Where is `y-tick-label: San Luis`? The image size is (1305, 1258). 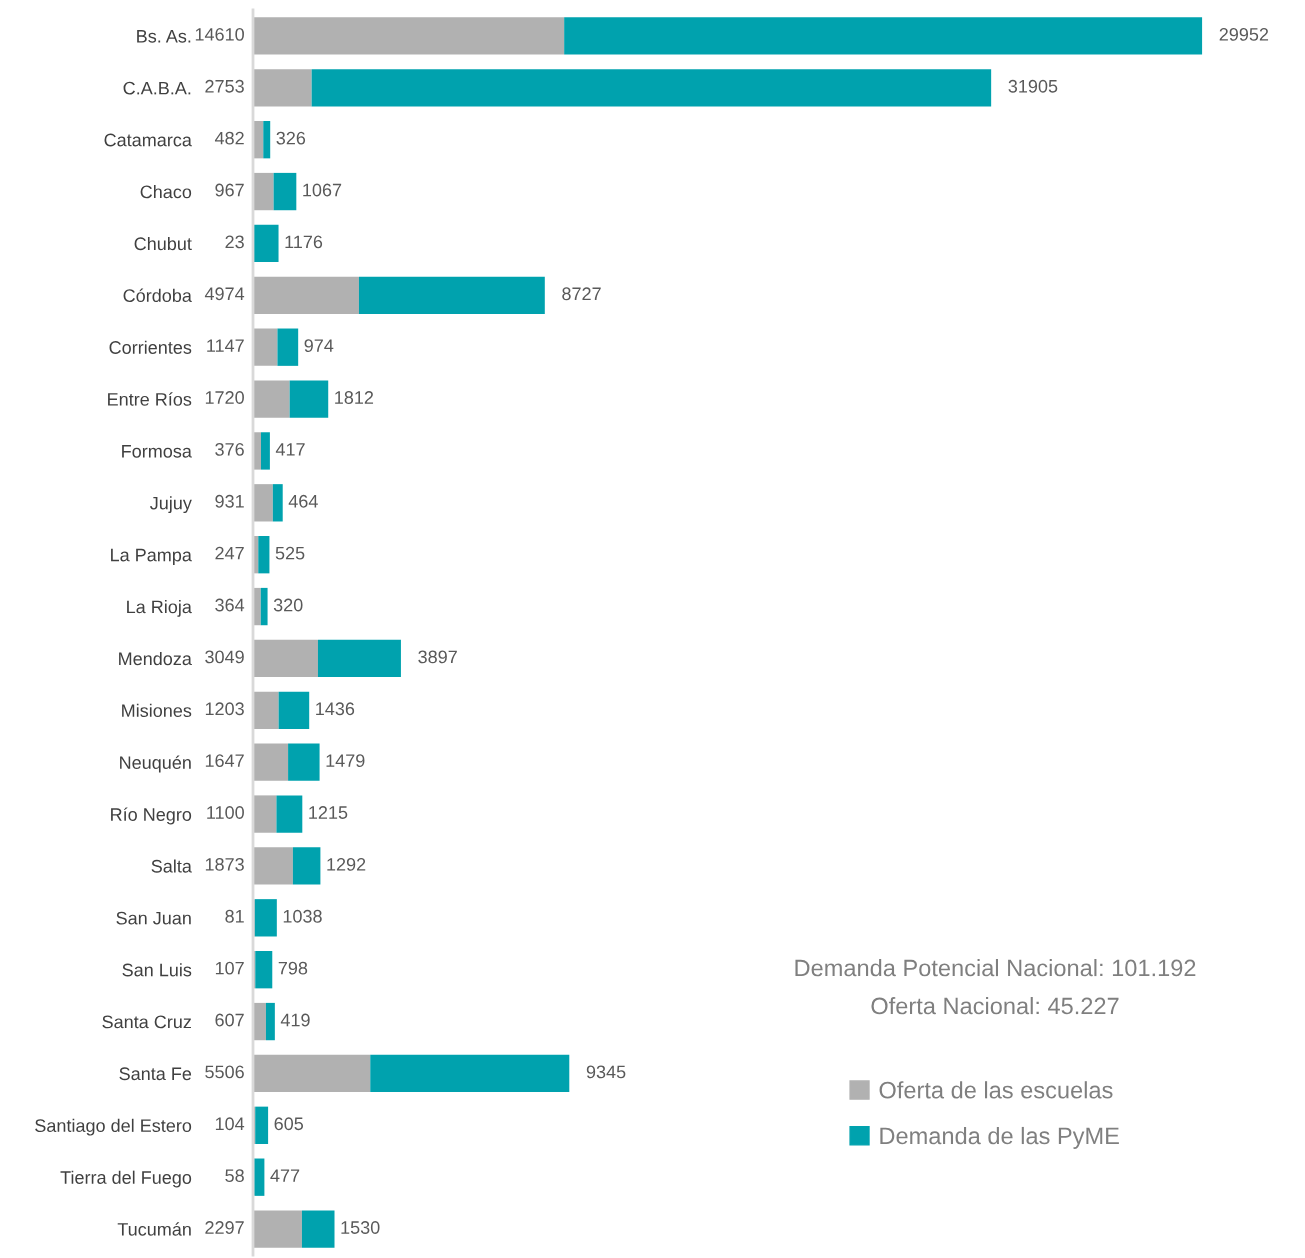
y-tick-label: San Luis is located at coordinates (157, 970).